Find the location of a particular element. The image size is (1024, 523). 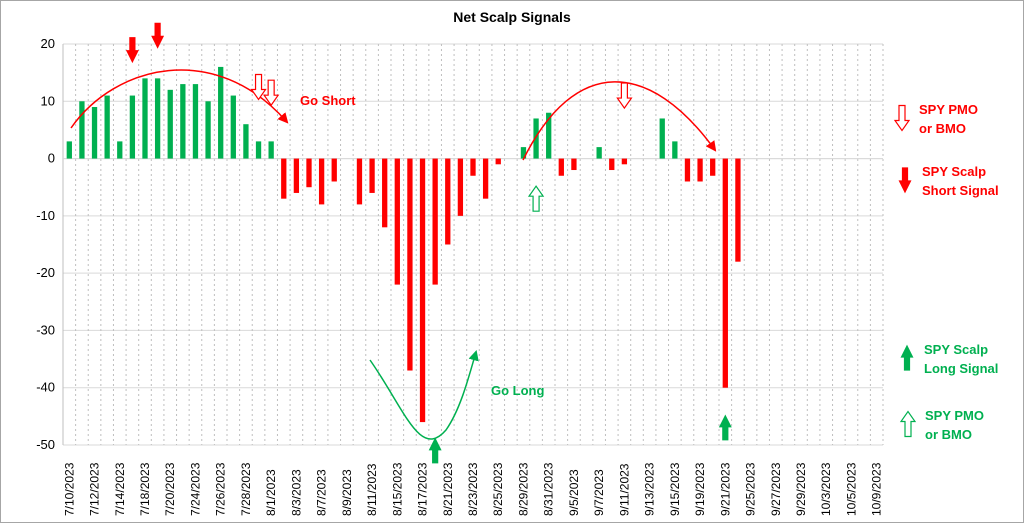

bar-7/11/2023 is located at coordinates (82, 130).